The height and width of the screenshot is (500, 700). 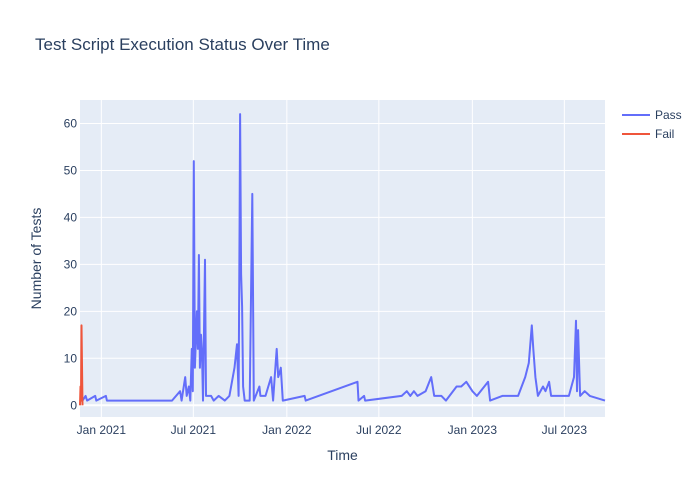 I want to click on y-tick-label: 40, so click(x=71, y=217).